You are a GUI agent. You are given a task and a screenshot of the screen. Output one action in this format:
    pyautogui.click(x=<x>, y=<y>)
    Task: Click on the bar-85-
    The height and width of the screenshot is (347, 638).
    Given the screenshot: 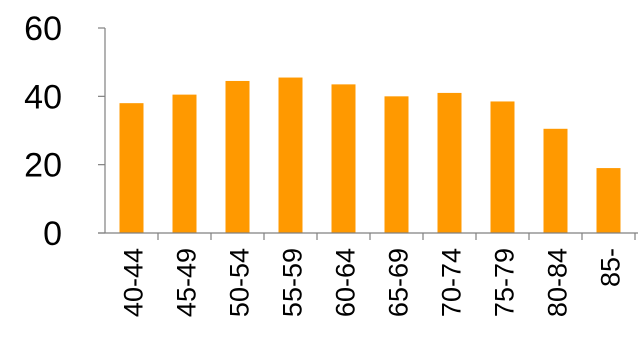 What is the action you would take?
    pyautogui.click(x=608, y=200)
    